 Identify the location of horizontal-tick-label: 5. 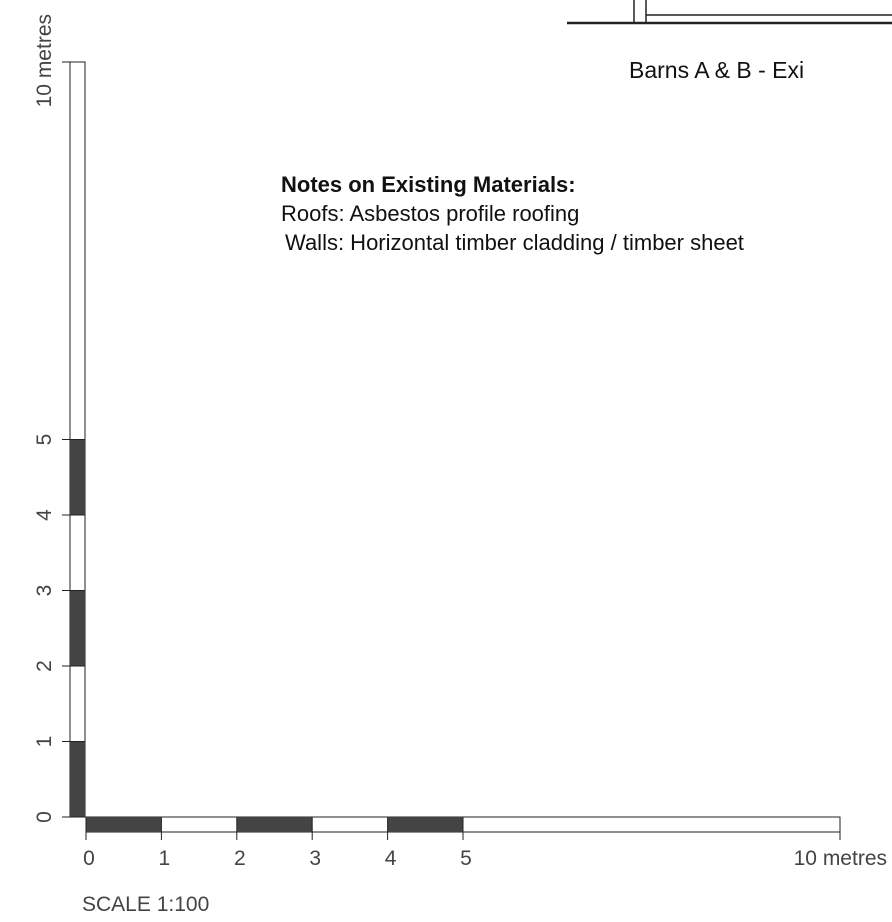
(466, 858).